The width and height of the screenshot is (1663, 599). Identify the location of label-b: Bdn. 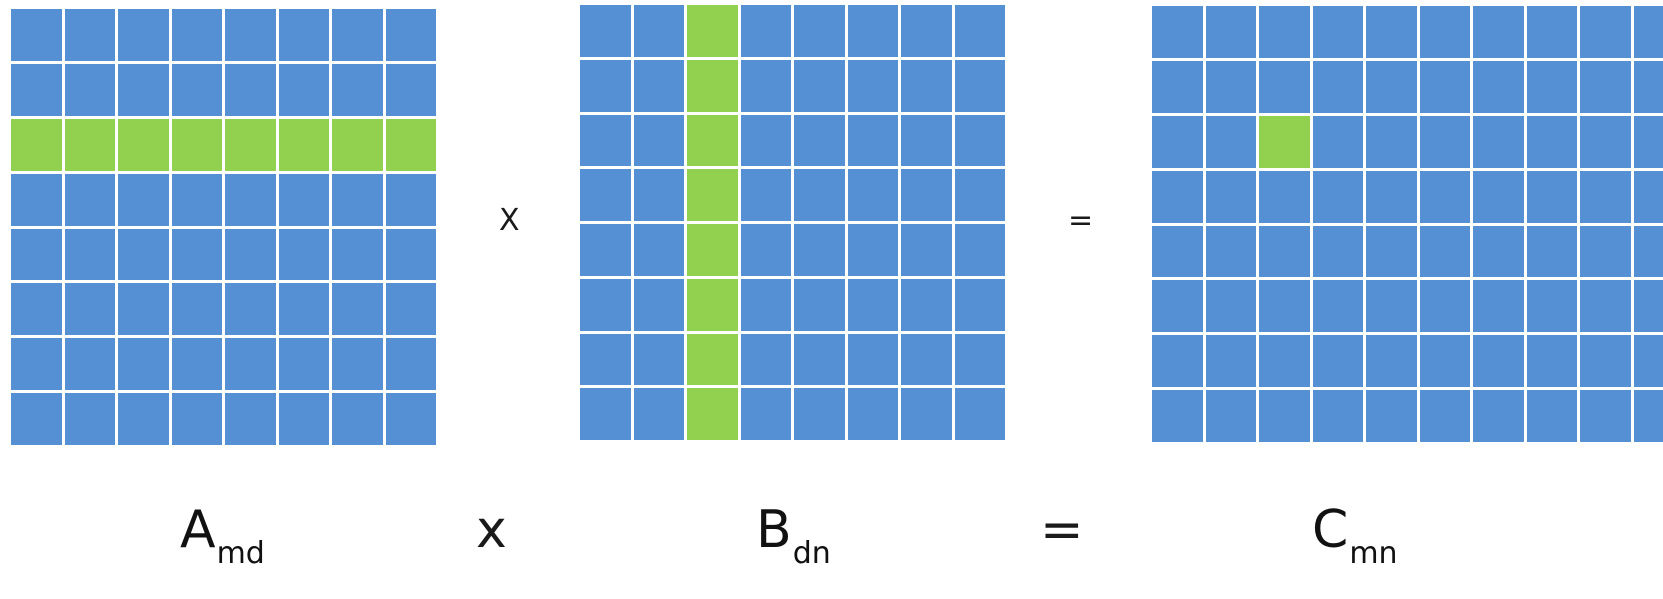
(793, 535).